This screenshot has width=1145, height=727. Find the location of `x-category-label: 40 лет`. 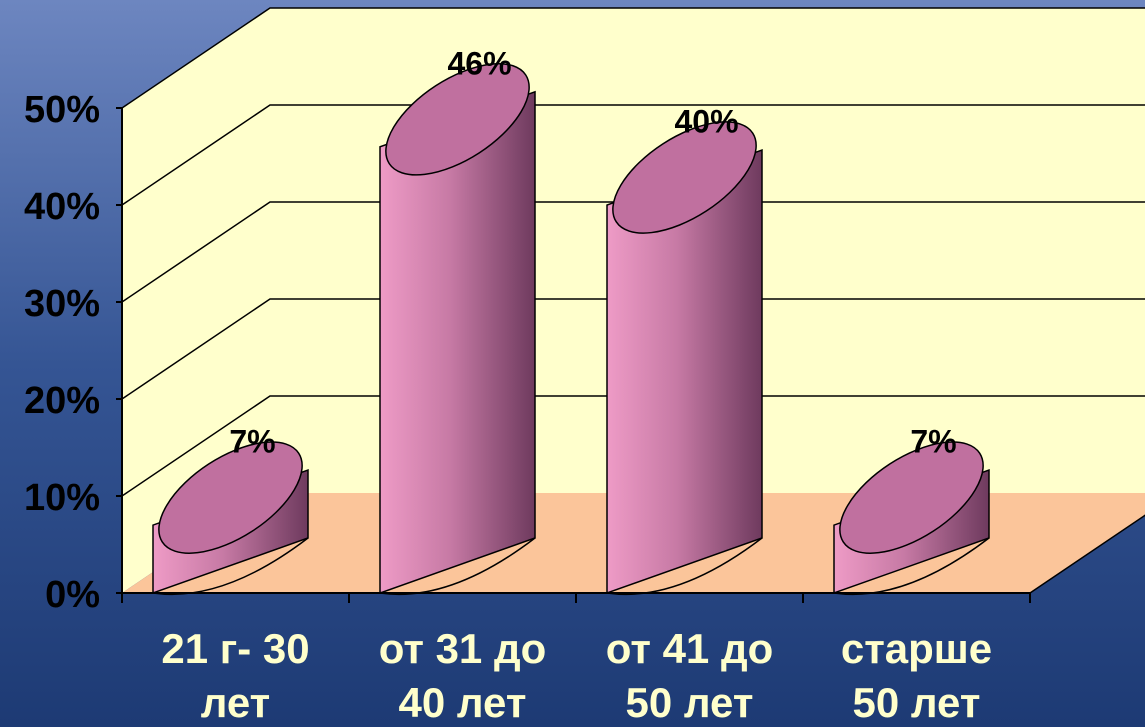

x-category-label: 40 лет is located at coordinates (463, 702).